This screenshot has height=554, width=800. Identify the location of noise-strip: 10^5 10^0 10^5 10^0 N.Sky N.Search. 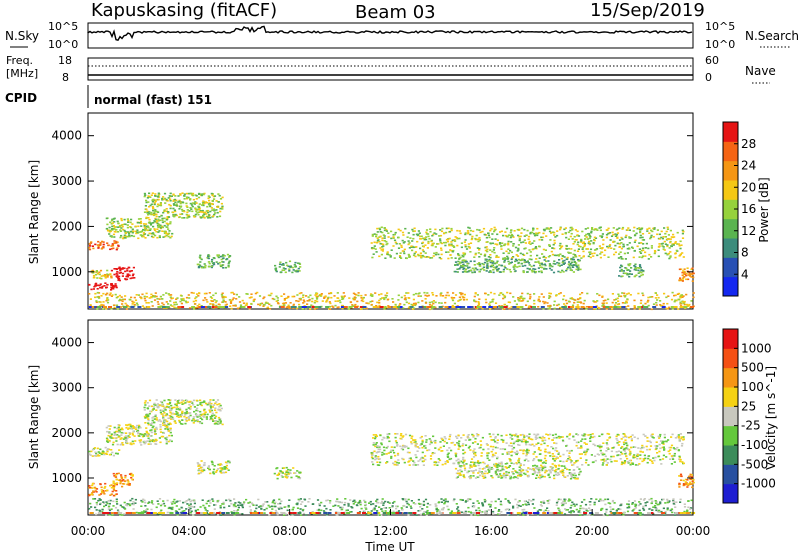
(402, 35).